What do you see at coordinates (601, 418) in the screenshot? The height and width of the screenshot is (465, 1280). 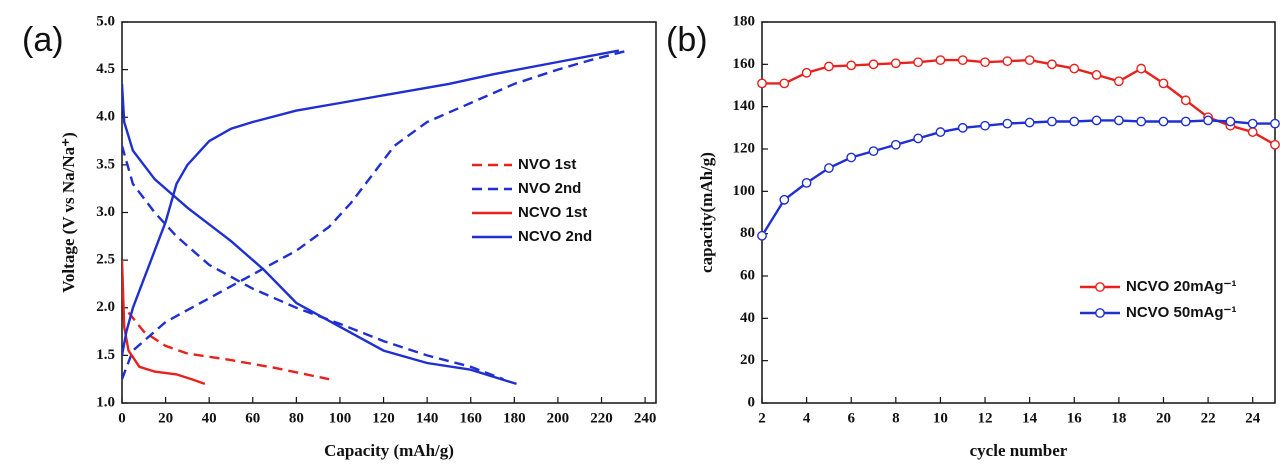 I see `x-tick-label: 220` at bounding box center [601, 418].